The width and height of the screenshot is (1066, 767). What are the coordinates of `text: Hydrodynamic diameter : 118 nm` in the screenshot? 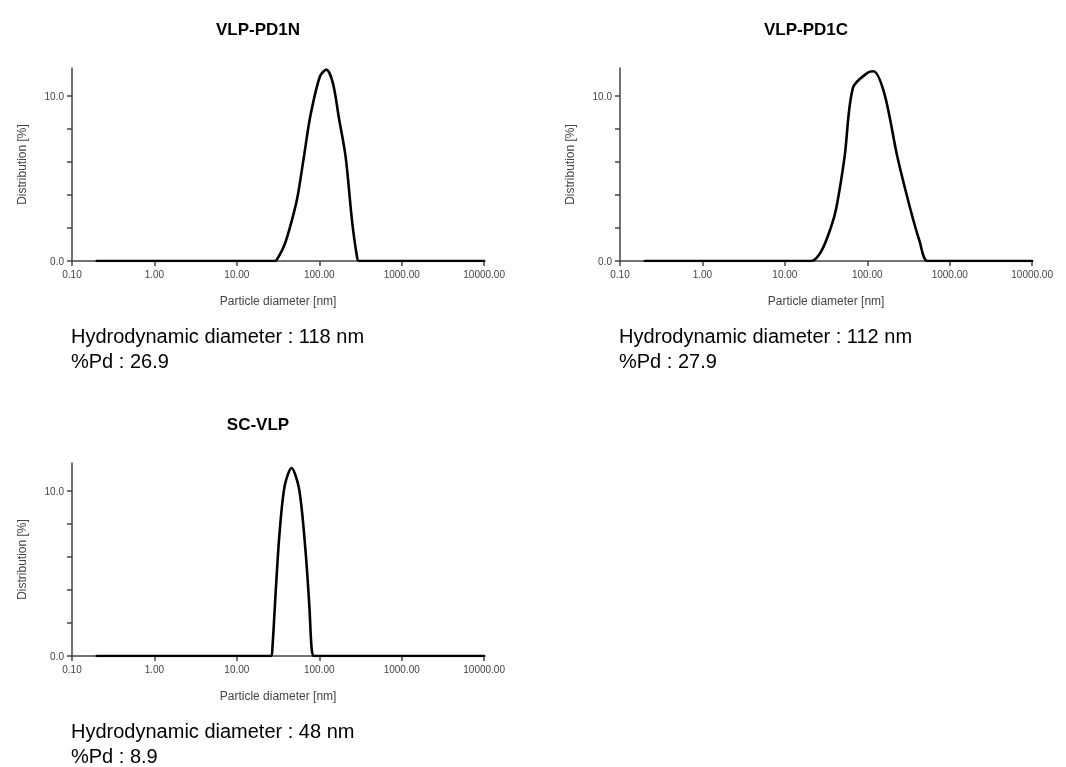 It's located at (218, 336).